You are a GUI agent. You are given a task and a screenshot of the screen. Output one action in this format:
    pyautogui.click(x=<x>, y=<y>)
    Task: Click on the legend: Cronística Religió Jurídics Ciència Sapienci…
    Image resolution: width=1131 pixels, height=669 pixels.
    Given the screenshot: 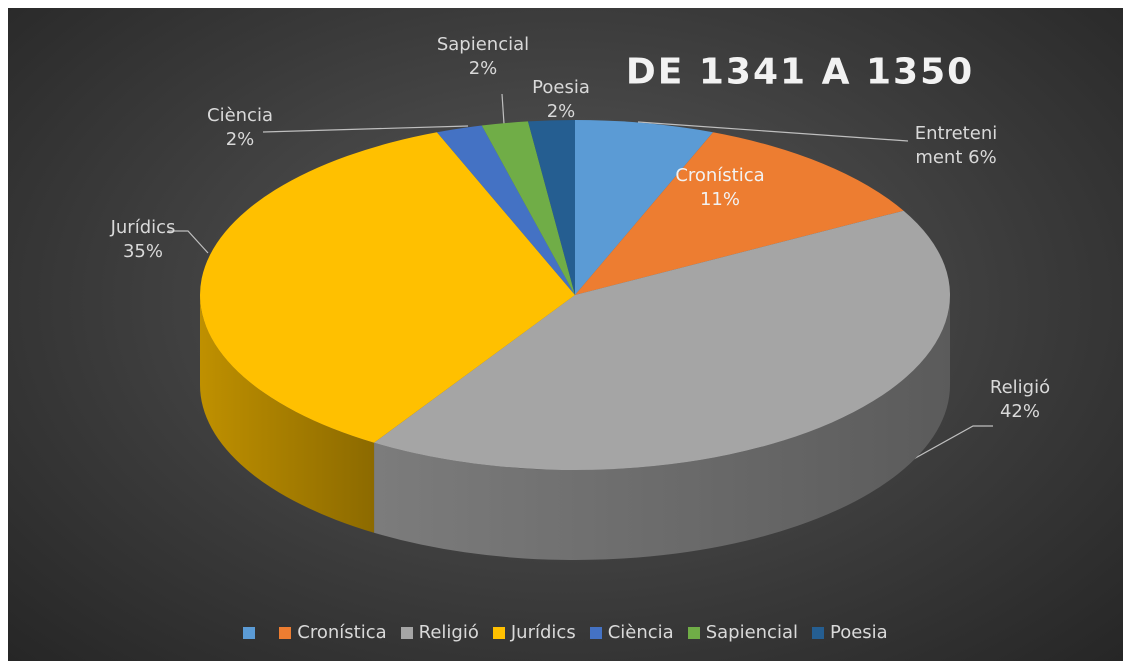 What is the action you would take?
    pyautogui.click(x=565, y=632)
    